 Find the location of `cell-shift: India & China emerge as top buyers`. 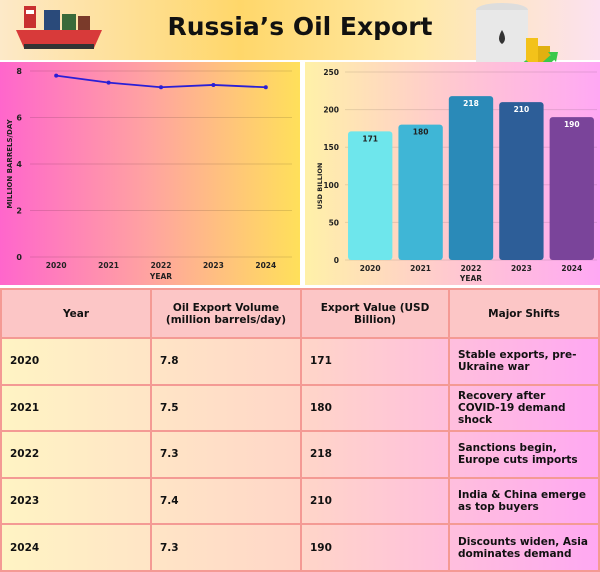

cell-shift: India & China emerge as top buyers is located at coordinates (524, 501).